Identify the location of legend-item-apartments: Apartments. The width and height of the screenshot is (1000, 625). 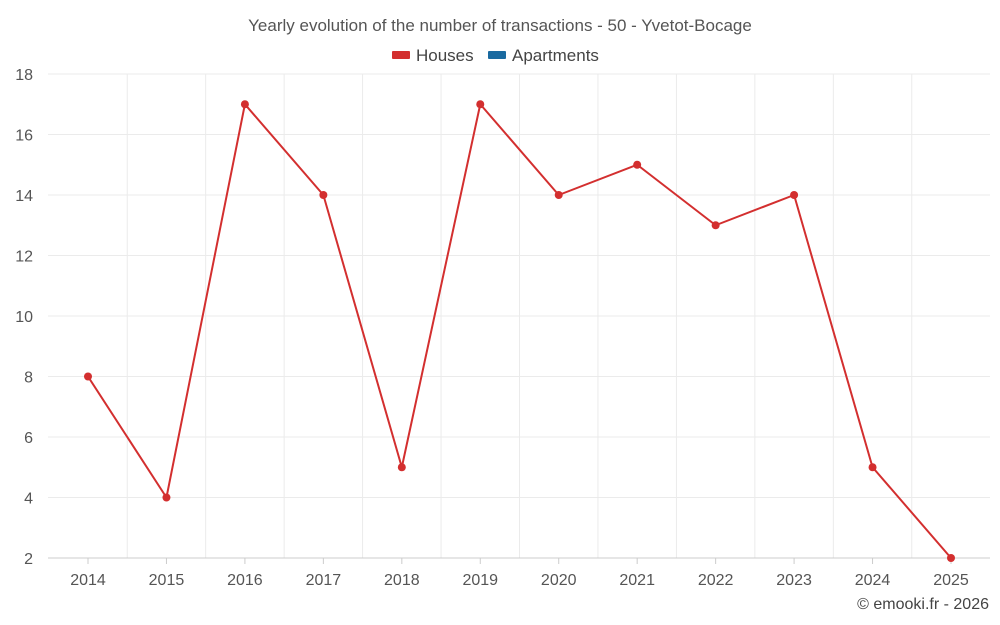
(543, 55).